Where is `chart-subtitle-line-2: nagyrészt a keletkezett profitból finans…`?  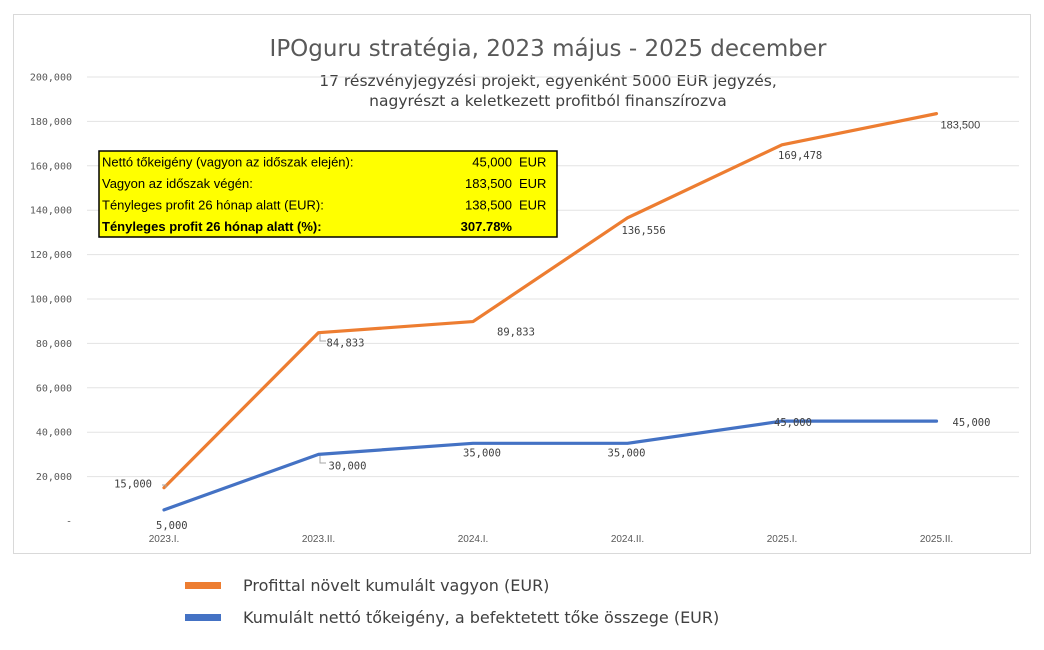
chart-subtitle-line-2: nagyrészt a keletkezett profitból finans… is located at coordinates (548, 101).